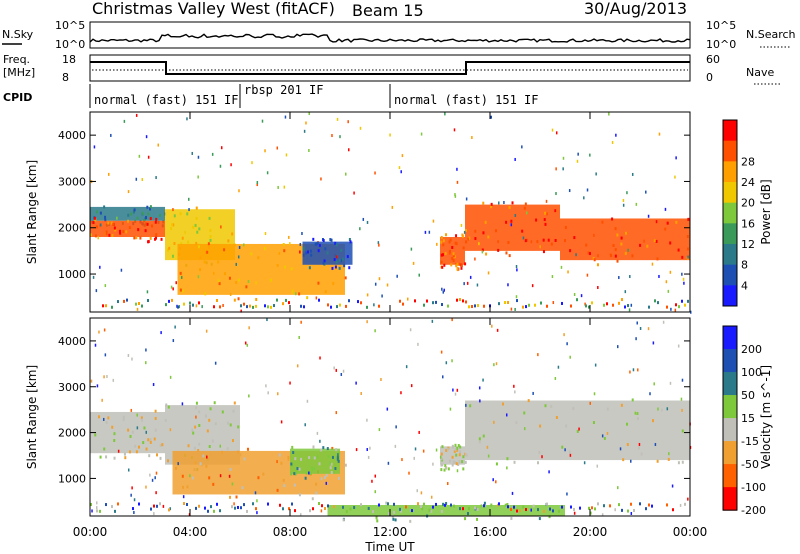 The image size is (800, 554). What do you see at coordinates (751, 372) in the screenshot?
I see `velocity-colorbar-tick: 100` at bounding box center [751, 372].